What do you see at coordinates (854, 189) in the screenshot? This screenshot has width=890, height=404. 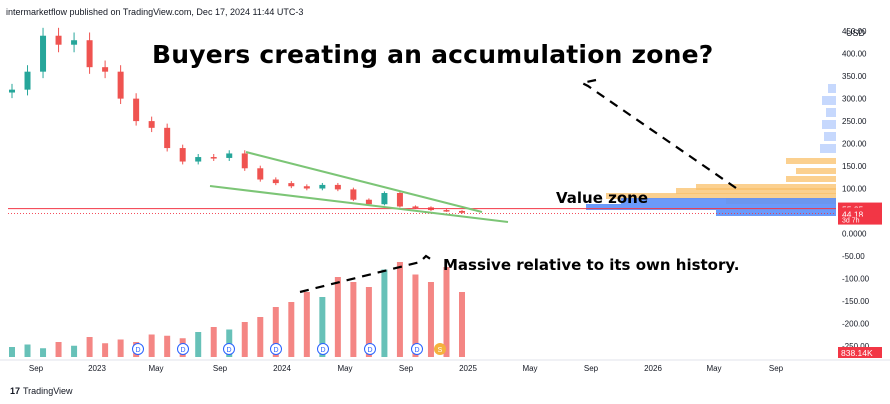 I see `price-tick-label: 100.00` at bounding box center [854, 189].